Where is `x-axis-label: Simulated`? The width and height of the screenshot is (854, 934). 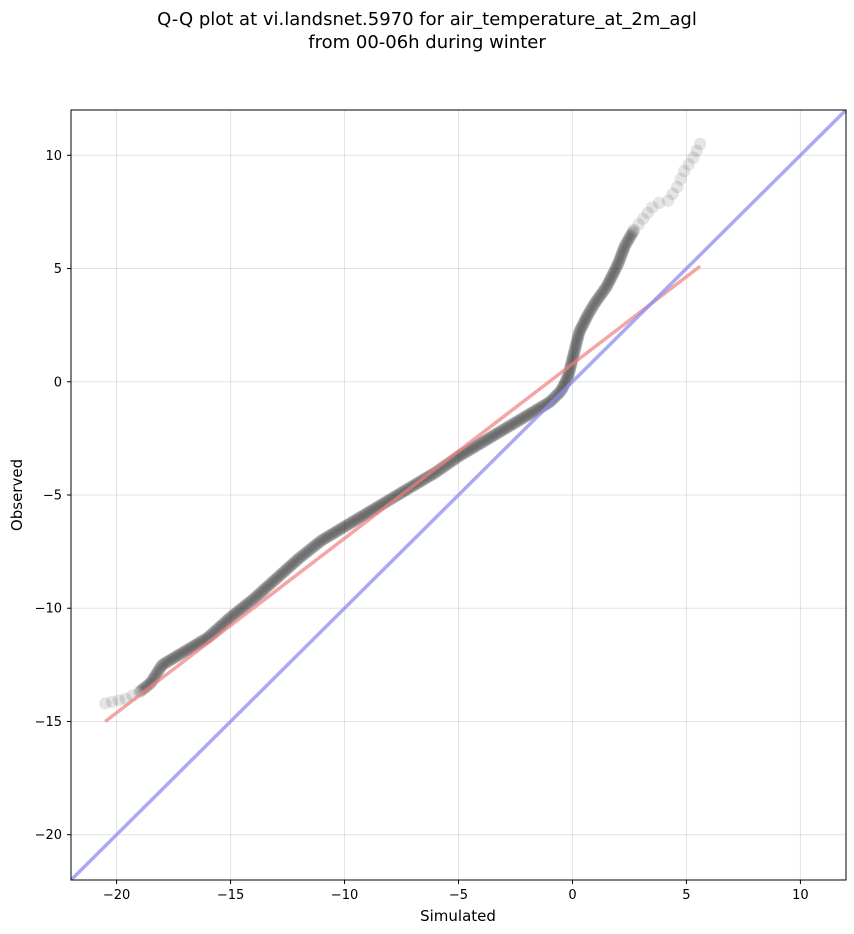
x-axis-label: Simulated is located at coordinates (458, 916).